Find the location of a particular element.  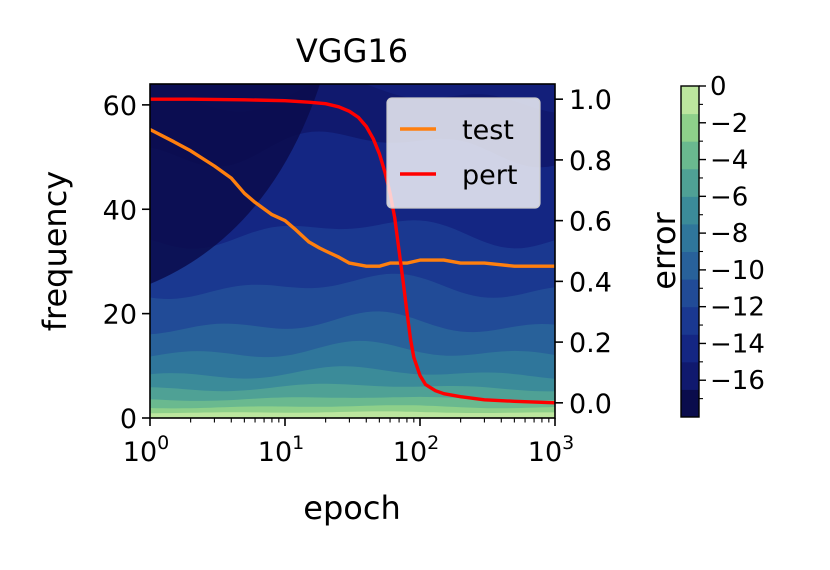

series-line-test is located at coordinates (352, 197).